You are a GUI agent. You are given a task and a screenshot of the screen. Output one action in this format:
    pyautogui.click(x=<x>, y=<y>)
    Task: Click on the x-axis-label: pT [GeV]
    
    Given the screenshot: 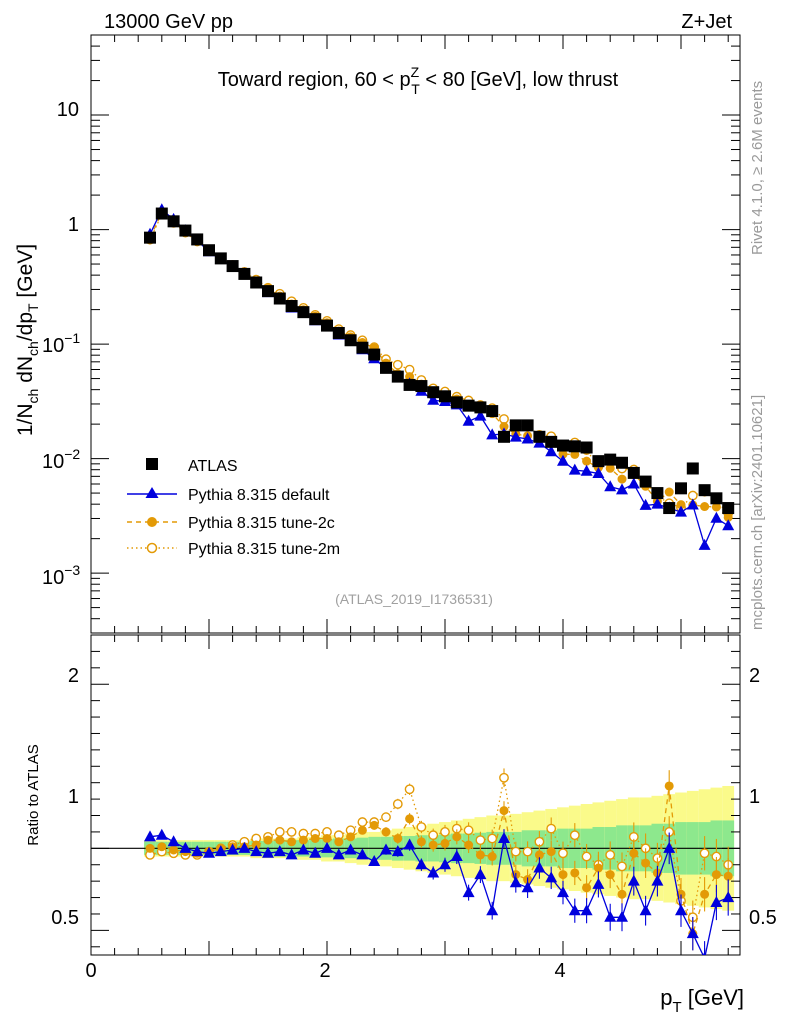 What is the action you would take?
    pyautogui.click(x=702, y=1000)
    